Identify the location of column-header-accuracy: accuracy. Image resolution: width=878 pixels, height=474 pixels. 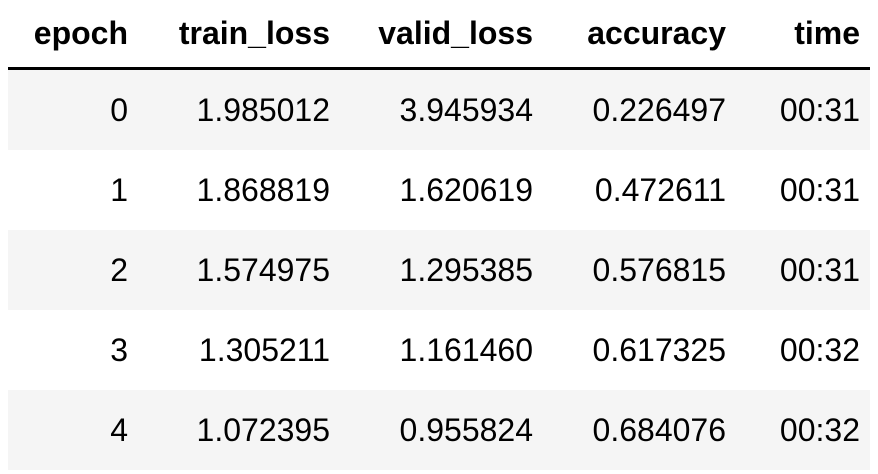
(639, 35).